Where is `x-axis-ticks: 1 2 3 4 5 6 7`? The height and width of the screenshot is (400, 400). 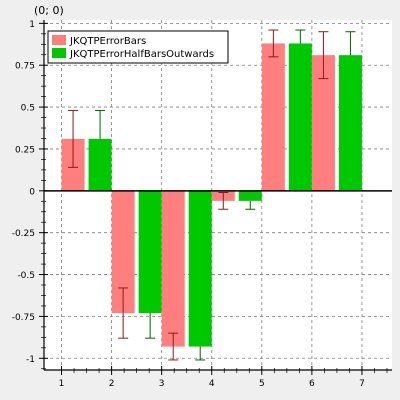
x-axis-ticks: 1 2 3 4 5 6 7 is located at coordinates (223, 377).